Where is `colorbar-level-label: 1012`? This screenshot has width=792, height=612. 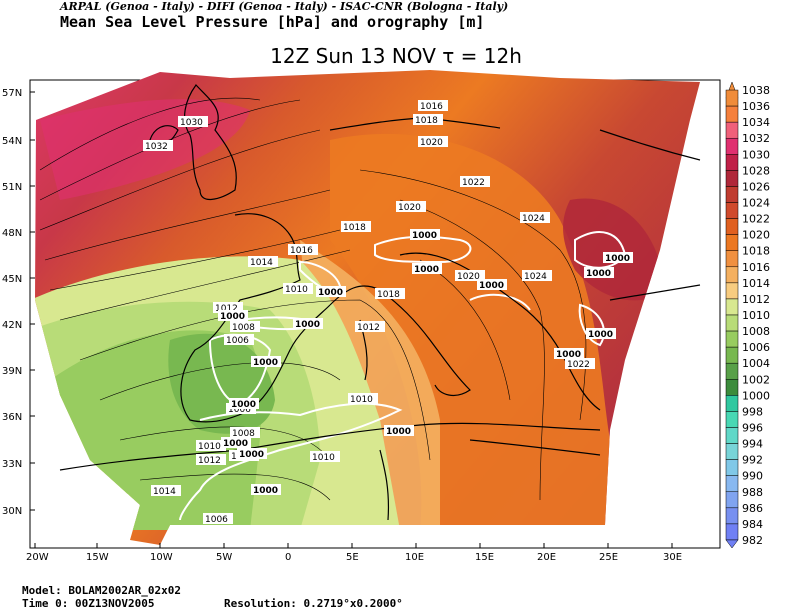 colorbar-level-label: 1012 is located at coordinates (756, 299).